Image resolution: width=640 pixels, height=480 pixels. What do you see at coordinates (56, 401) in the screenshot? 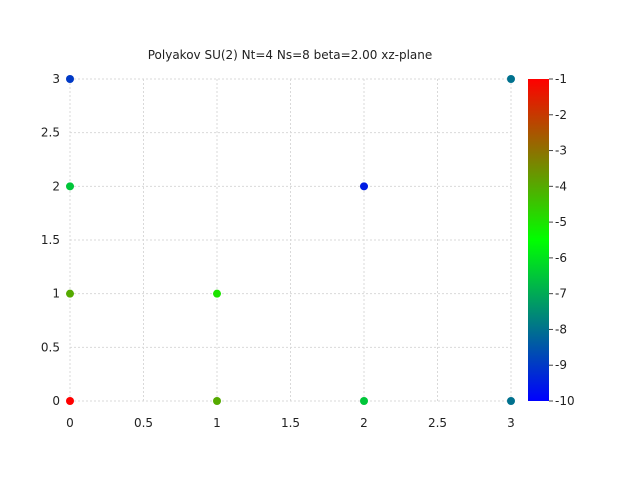
I see `y-tick-label: 0` at bounding box center [56, 401].